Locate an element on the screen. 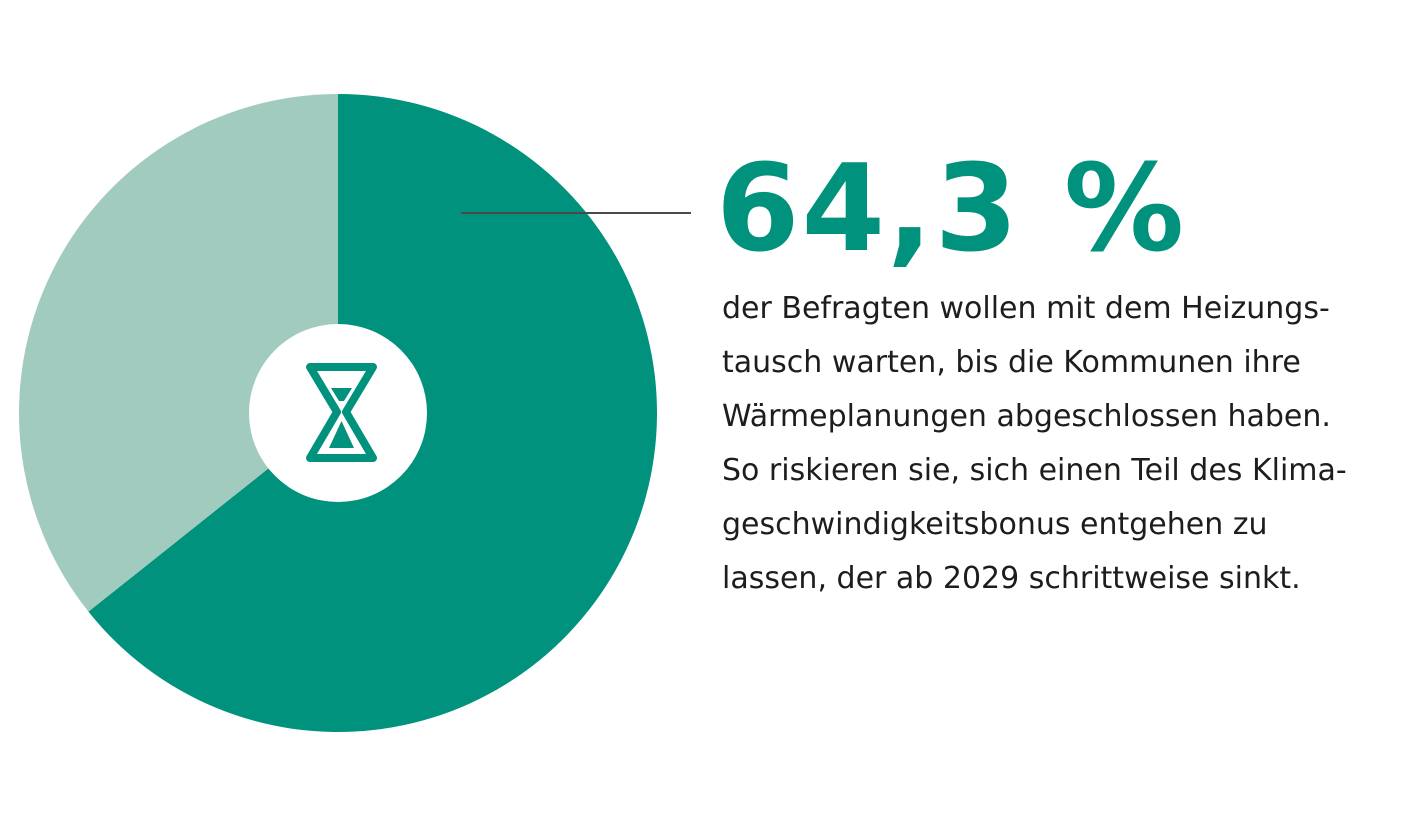  description-line: geschwindigkeitsbonus entgehen zu is located at coordinates (995, 524).